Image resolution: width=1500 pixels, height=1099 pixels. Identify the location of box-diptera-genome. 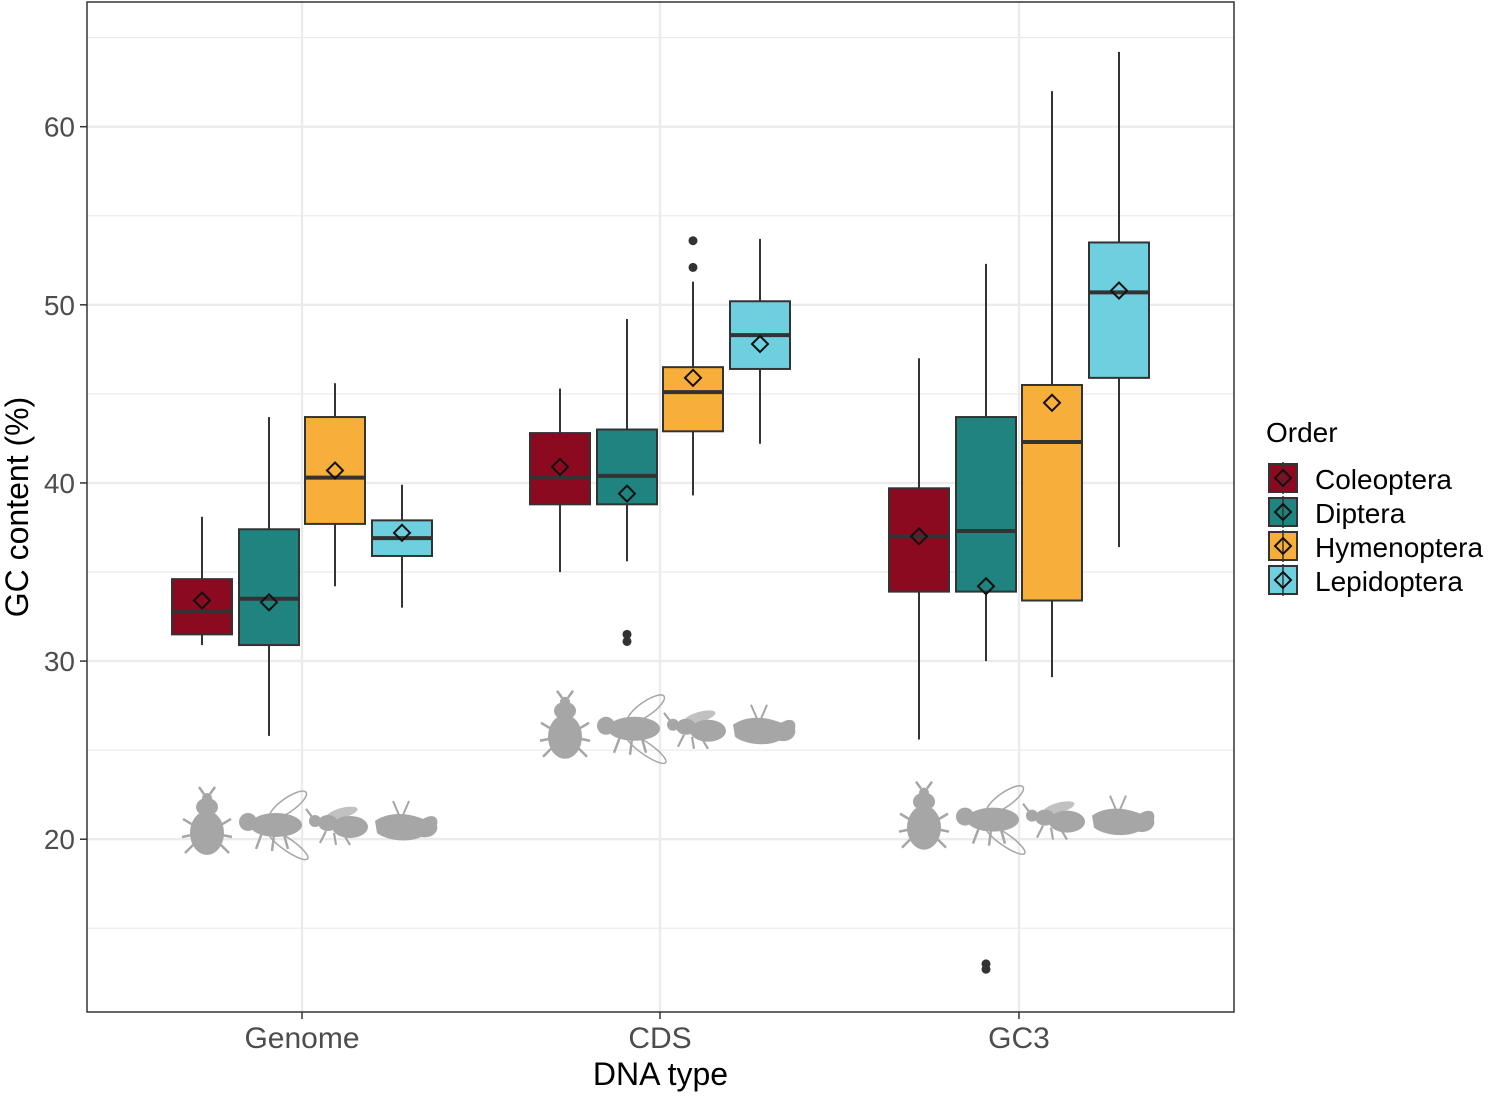
(269, 576).